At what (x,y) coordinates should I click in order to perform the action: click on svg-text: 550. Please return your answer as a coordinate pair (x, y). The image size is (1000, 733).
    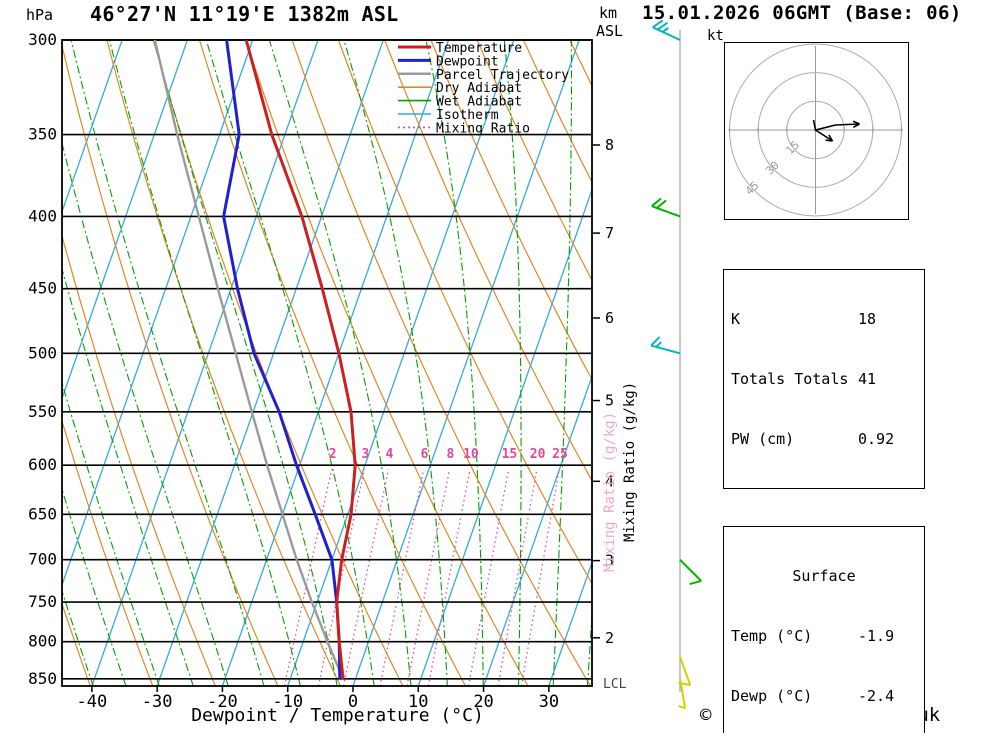
    Looking at the image, I should click on (42, 411).